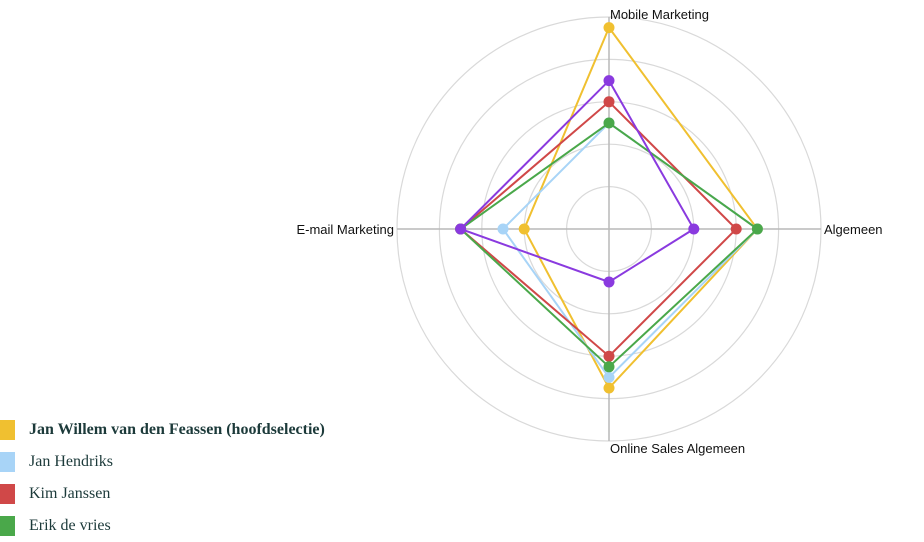  I want to click on axis-label: E-mail Marketing, so click(345, 229).